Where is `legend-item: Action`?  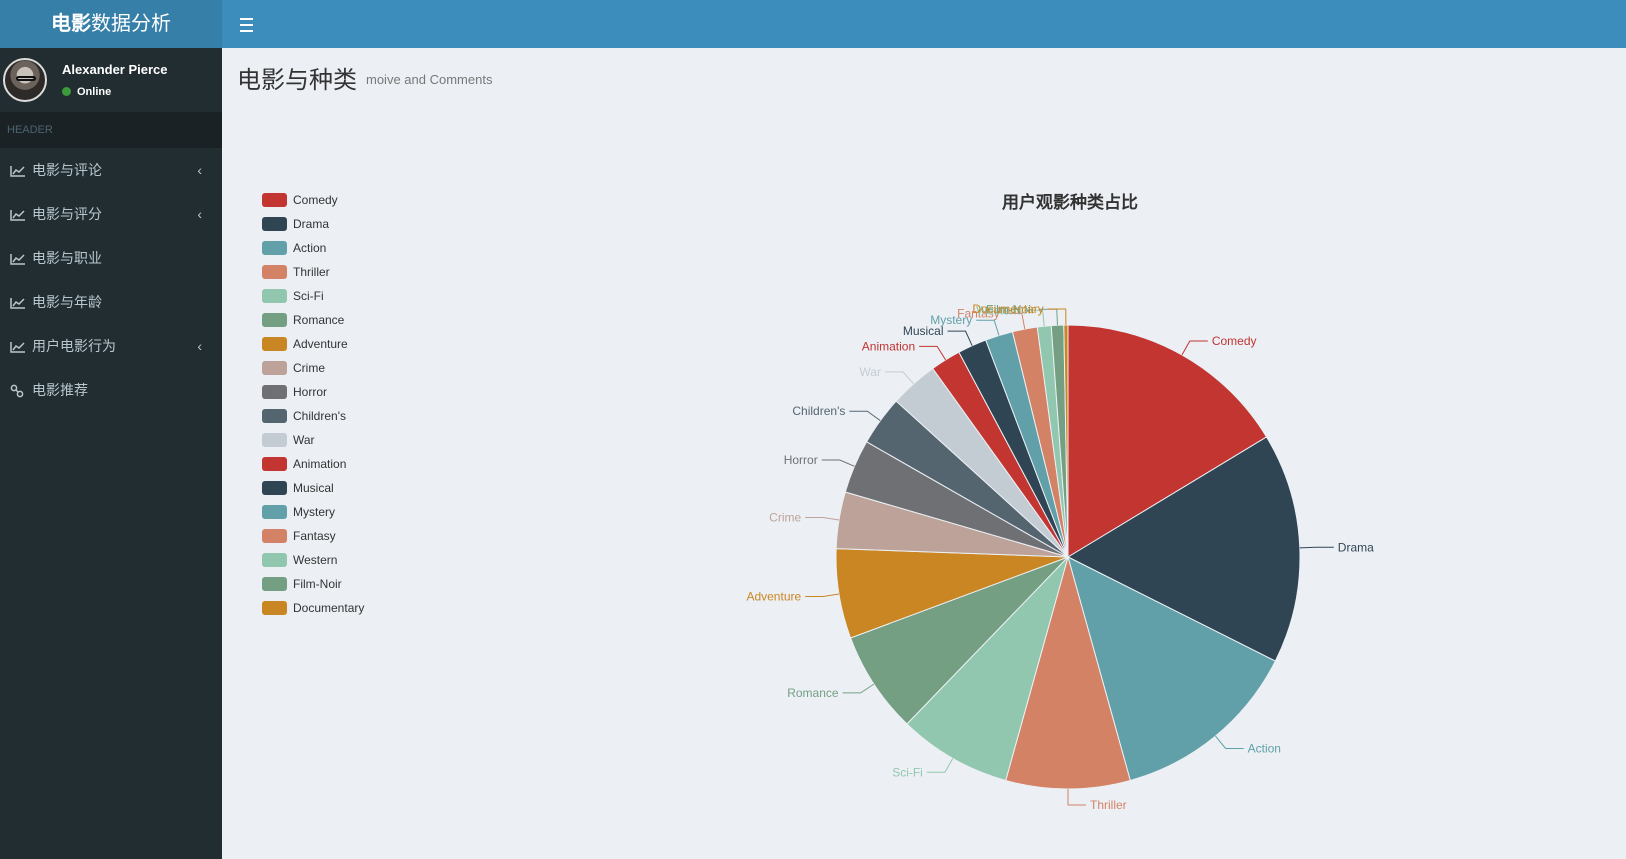 legend-item: Action is located at coordinates (313, 248).